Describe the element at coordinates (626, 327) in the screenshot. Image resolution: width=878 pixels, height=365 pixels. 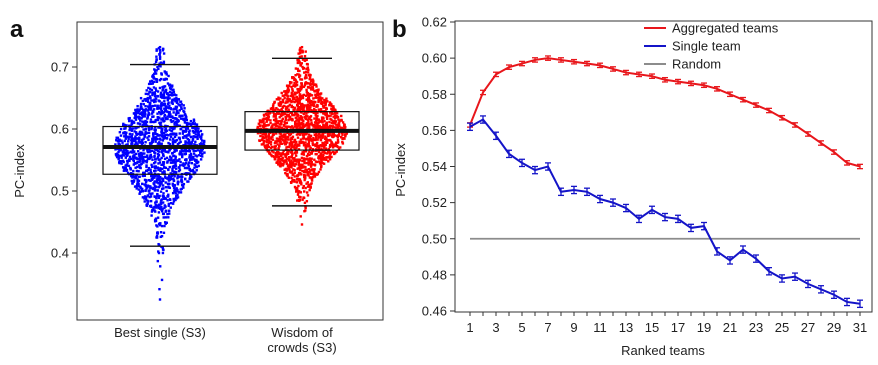
I see `panel-b-x-tick-label: 13` at that location.